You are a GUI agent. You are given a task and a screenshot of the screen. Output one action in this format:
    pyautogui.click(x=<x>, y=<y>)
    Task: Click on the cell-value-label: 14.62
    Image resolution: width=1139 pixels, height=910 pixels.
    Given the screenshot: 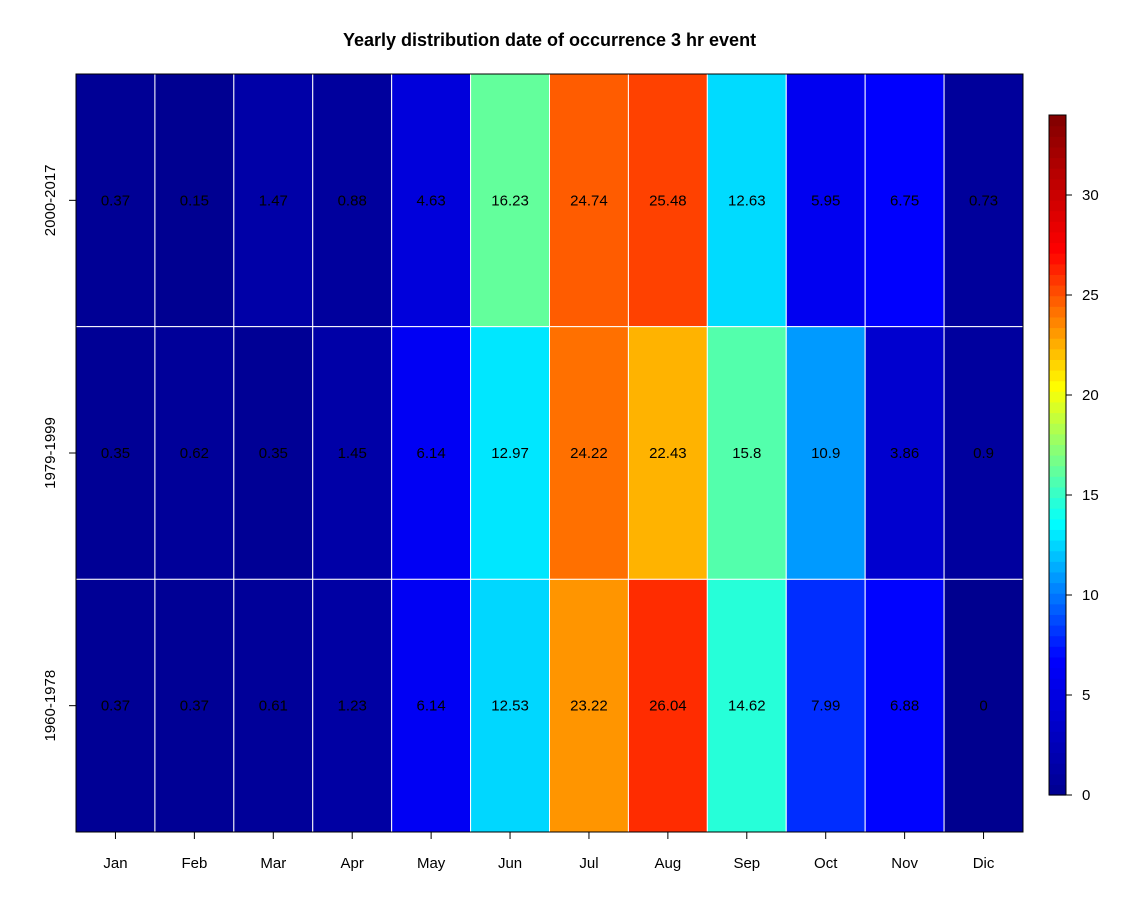 What is the action you would take?
    pyautogui.click(x=747, y=706)
    